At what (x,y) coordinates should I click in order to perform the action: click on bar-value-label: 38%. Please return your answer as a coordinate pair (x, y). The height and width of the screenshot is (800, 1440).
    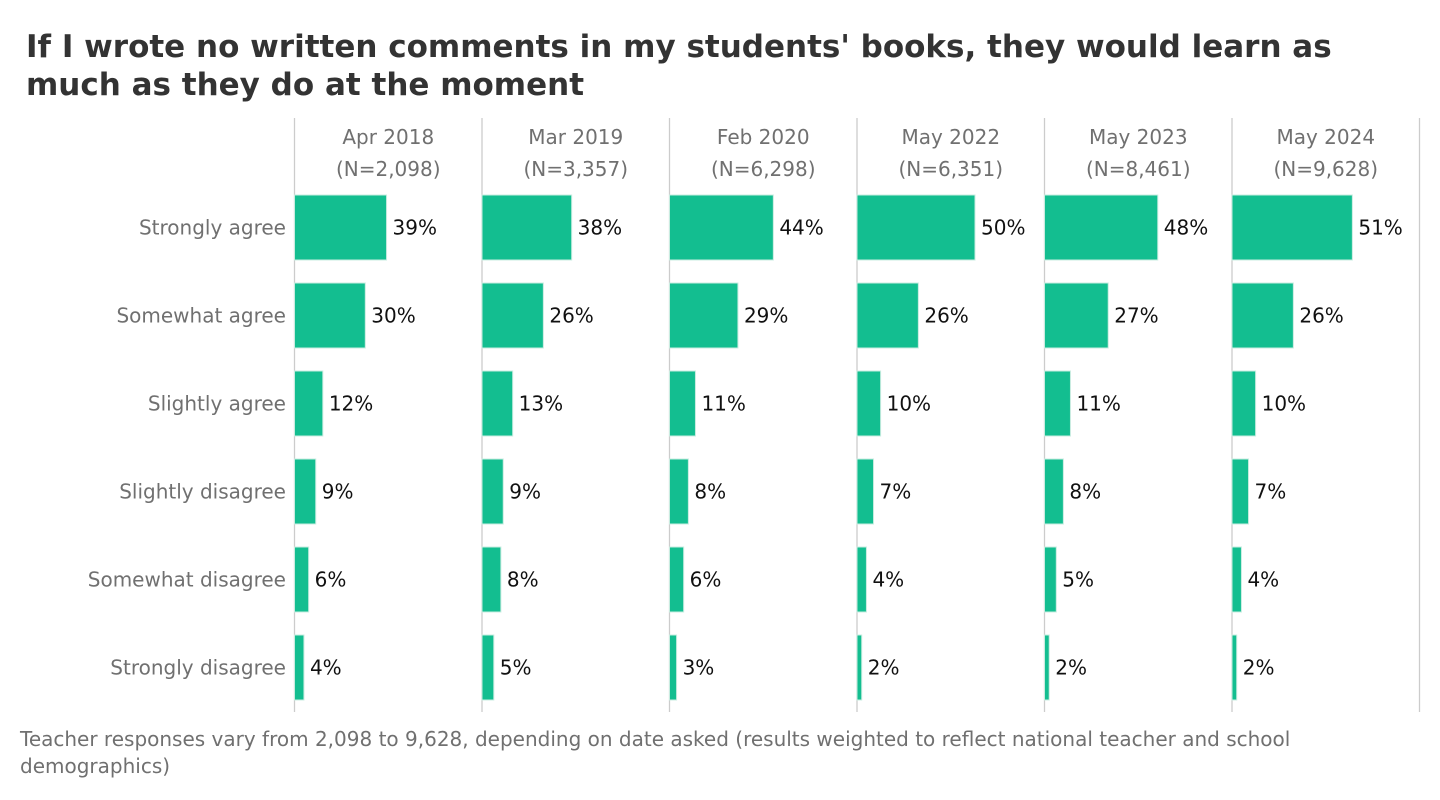
    Looking at the image, I should click on (600, 228).